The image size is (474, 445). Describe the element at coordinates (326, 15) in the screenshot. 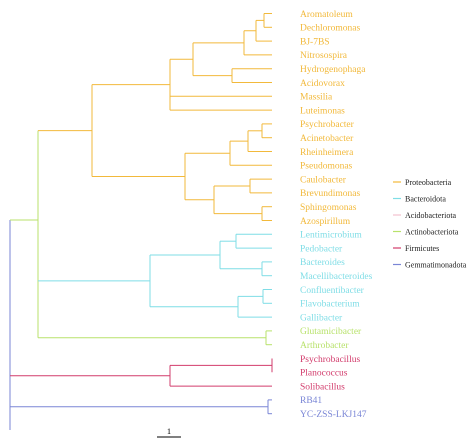

I see `leaf-label-0: Aromatoleum` at that location.